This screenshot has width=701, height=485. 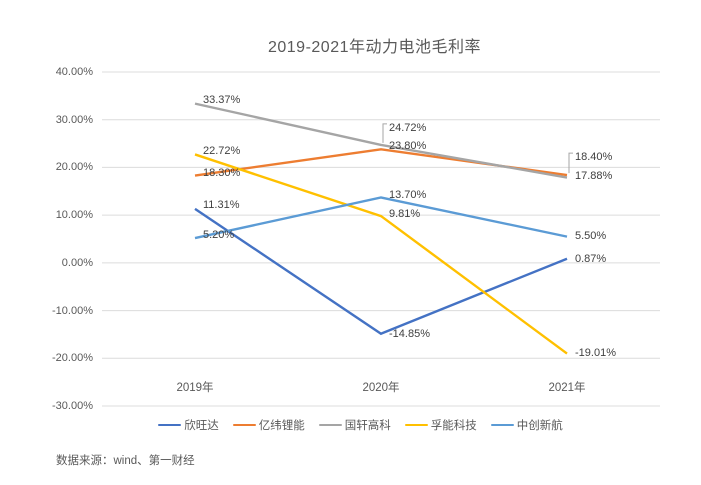 I want to click on y-axis-tick-label: -20.00%, so click(x=72, y=358).